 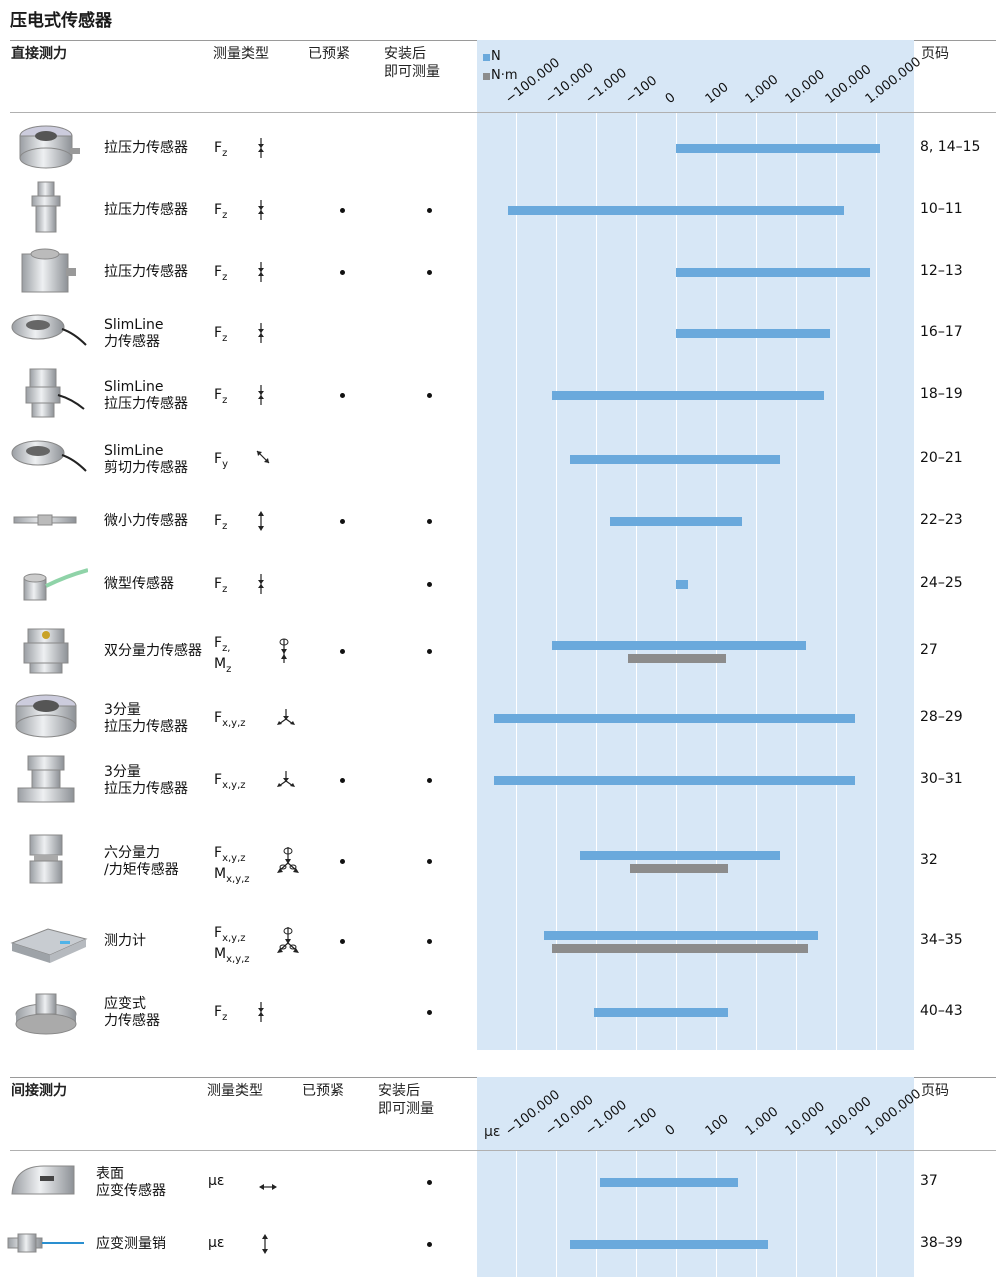 What do you see at coordinates (941, 717) in the screenshot?
I see `page-ref: 28–29` at bounding box center [941, 717].